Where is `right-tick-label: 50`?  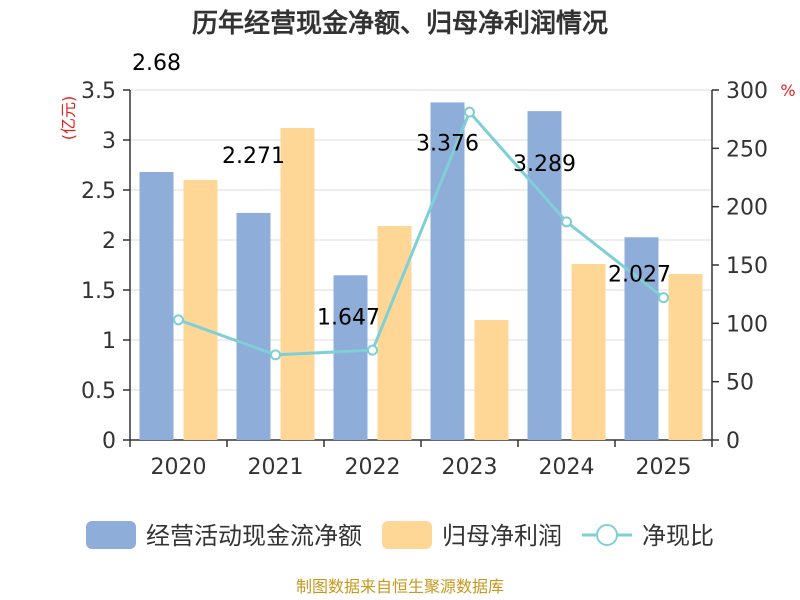
right-tick-label: 50 is located at coordinates (740, 383).